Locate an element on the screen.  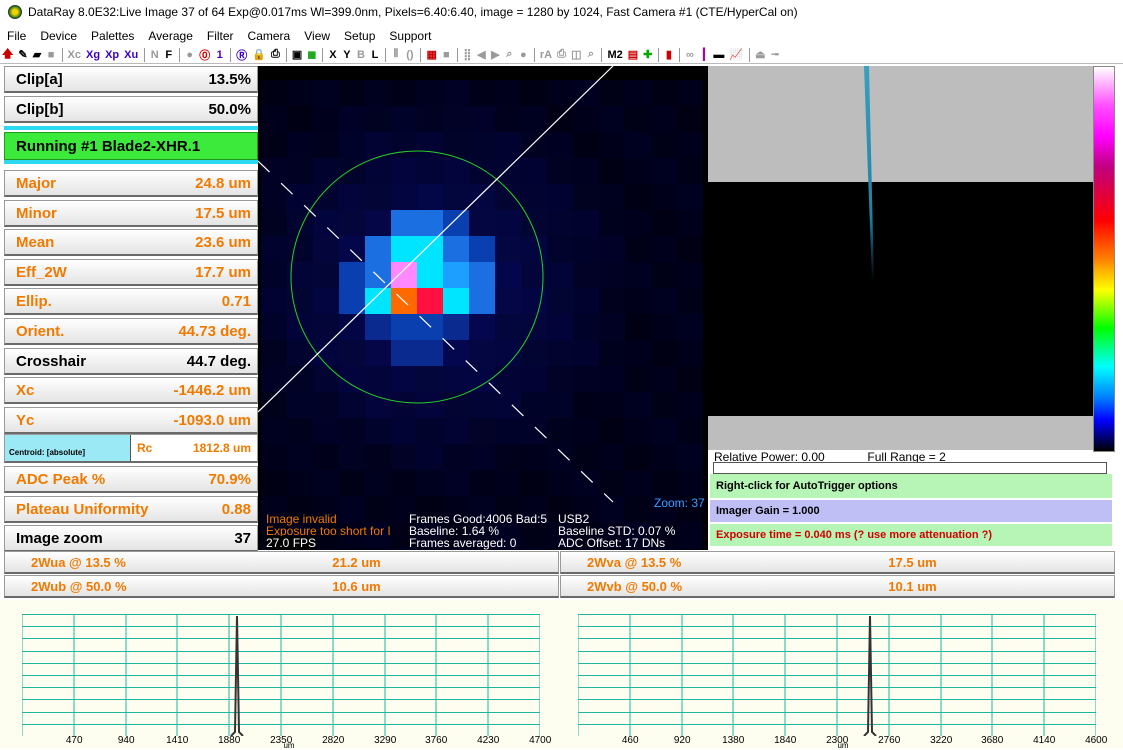
running-status-bar: Running #1 Blade2-XHR.1 is located at coordinates (131, 146).